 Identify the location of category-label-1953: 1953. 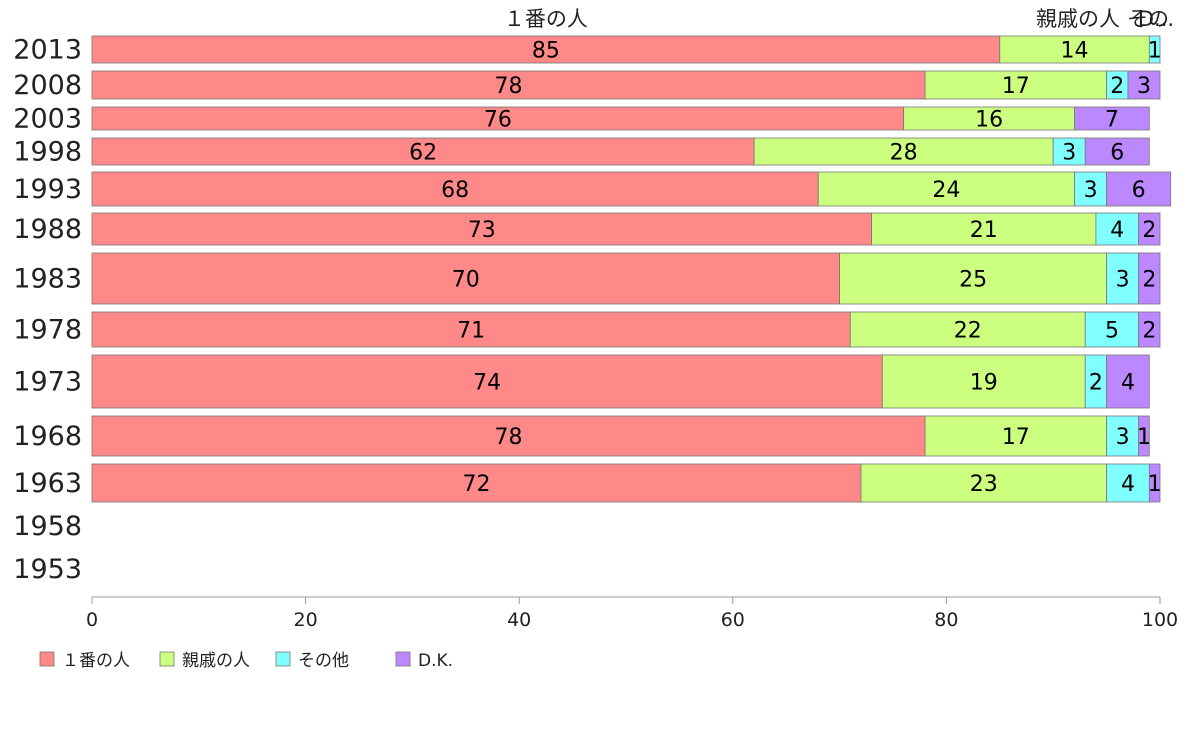
(47, 569).